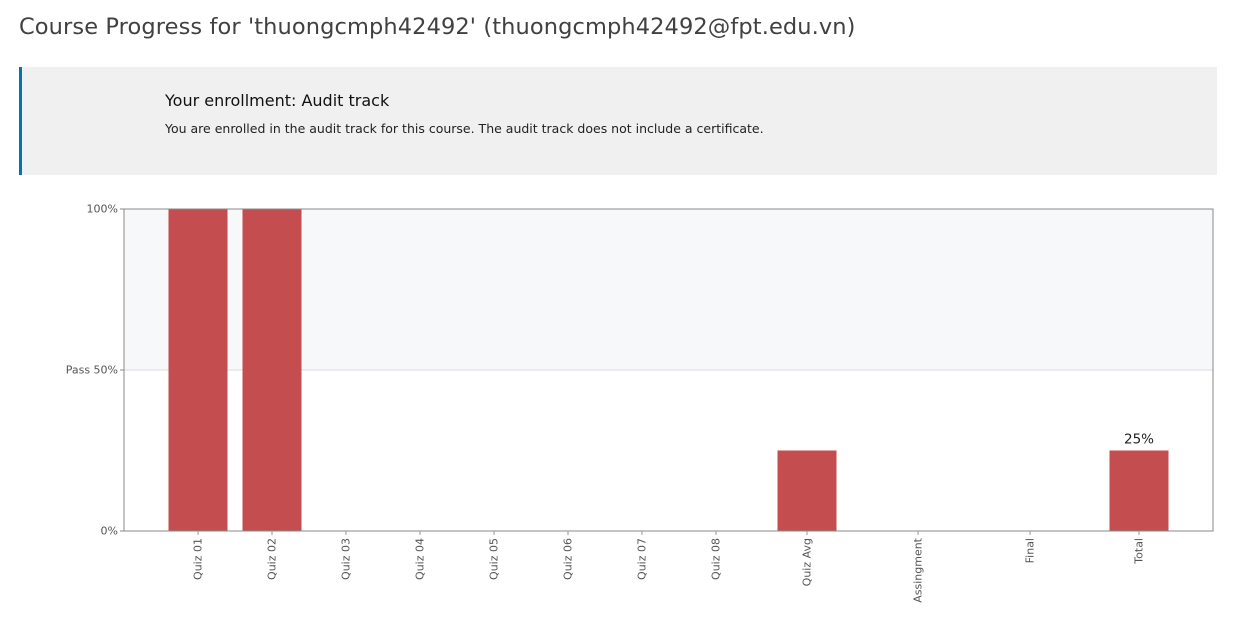 This screenshot has width=1235, height=628. Describe the element at coordinates (568, 559) in the screenshot. I see `x-tick-label: Quiz 06` at that location.